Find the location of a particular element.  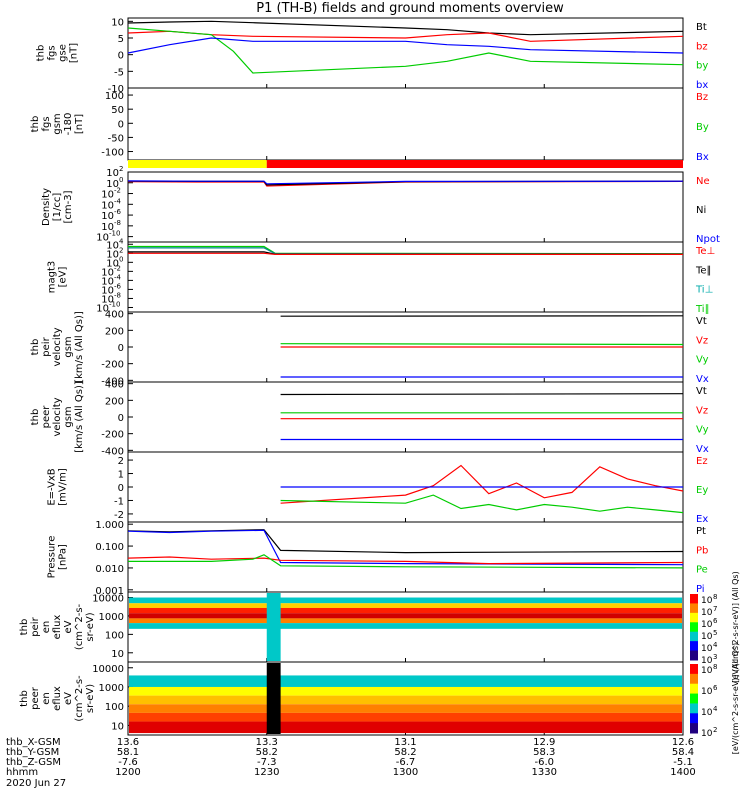

y-tick-label: -100 is located at coordinates (112, 153).